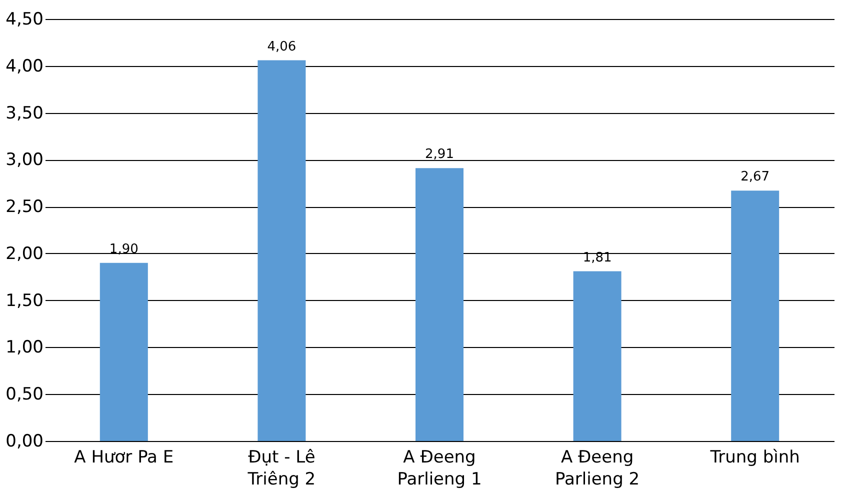 This screenshot has width=849, height=492. What do you see at coordinates (25, 442) in the screenshot?
I see `y-tick-label: 0,00` at bounding box center [25, 442].